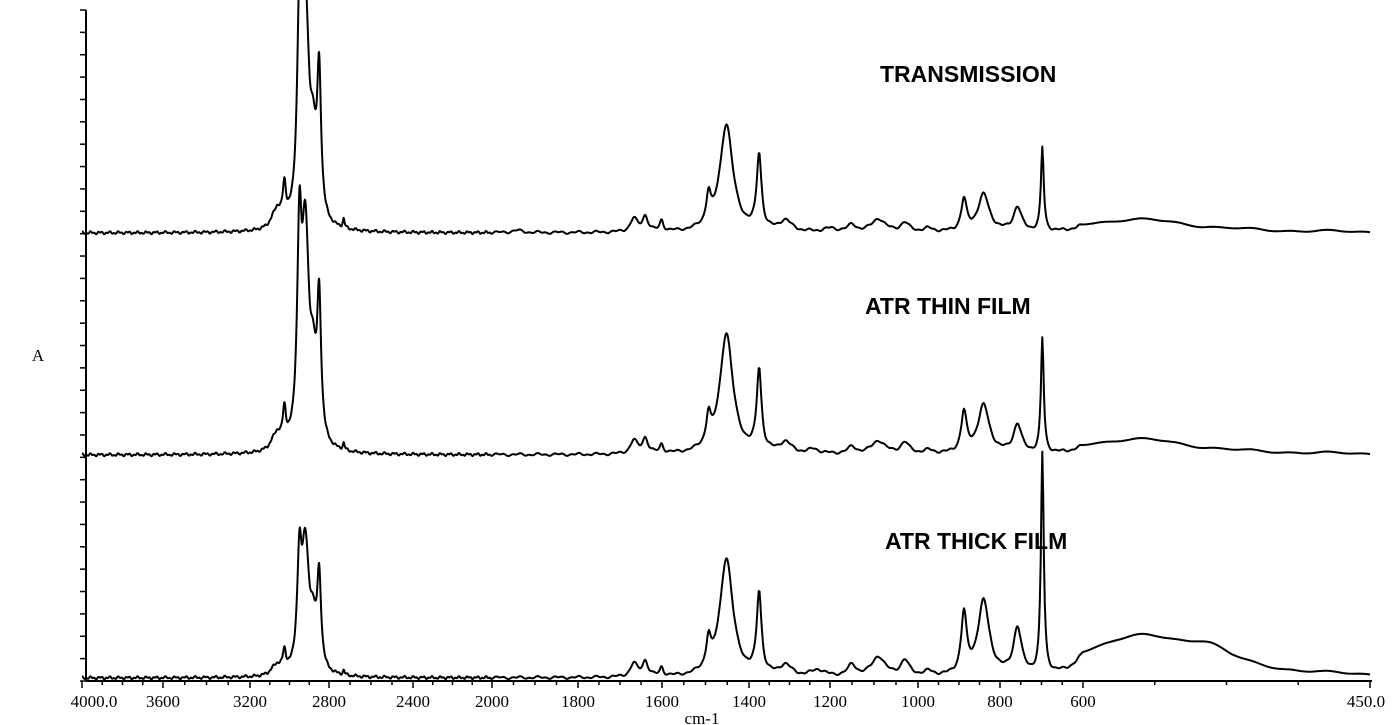 The image size is (1399, 725). Describe the element at coordinates (1366, 701) in the screenshot. I see `x-tick-label: 450.0` at that location.